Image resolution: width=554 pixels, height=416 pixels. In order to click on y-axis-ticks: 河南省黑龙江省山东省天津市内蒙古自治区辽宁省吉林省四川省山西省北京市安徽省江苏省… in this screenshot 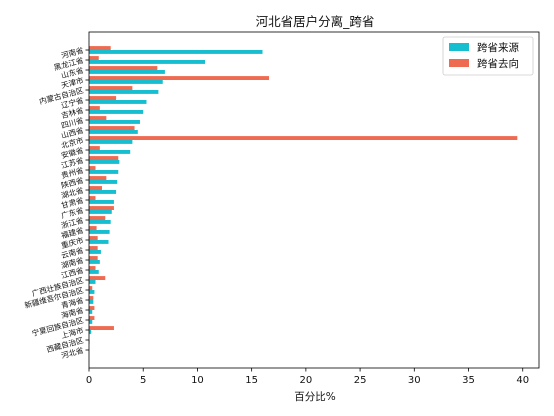, I will do `click(56, 202)`.